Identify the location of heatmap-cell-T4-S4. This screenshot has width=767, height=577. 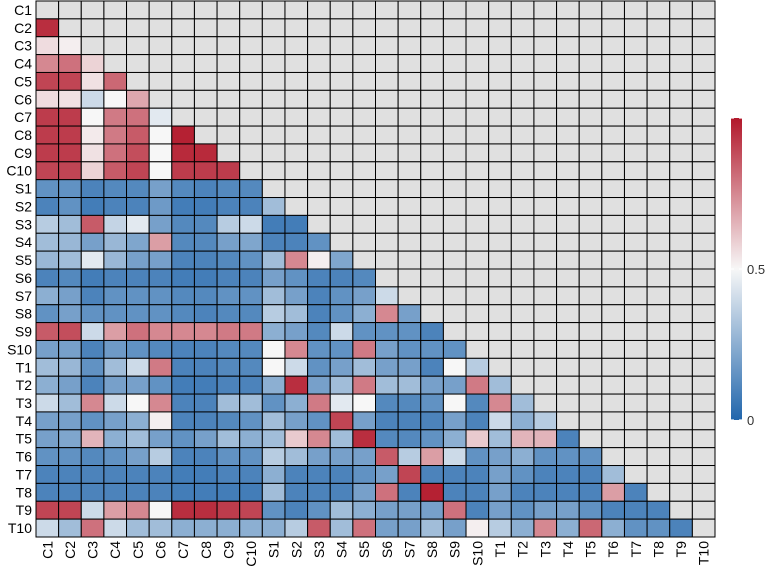
(341, 421).